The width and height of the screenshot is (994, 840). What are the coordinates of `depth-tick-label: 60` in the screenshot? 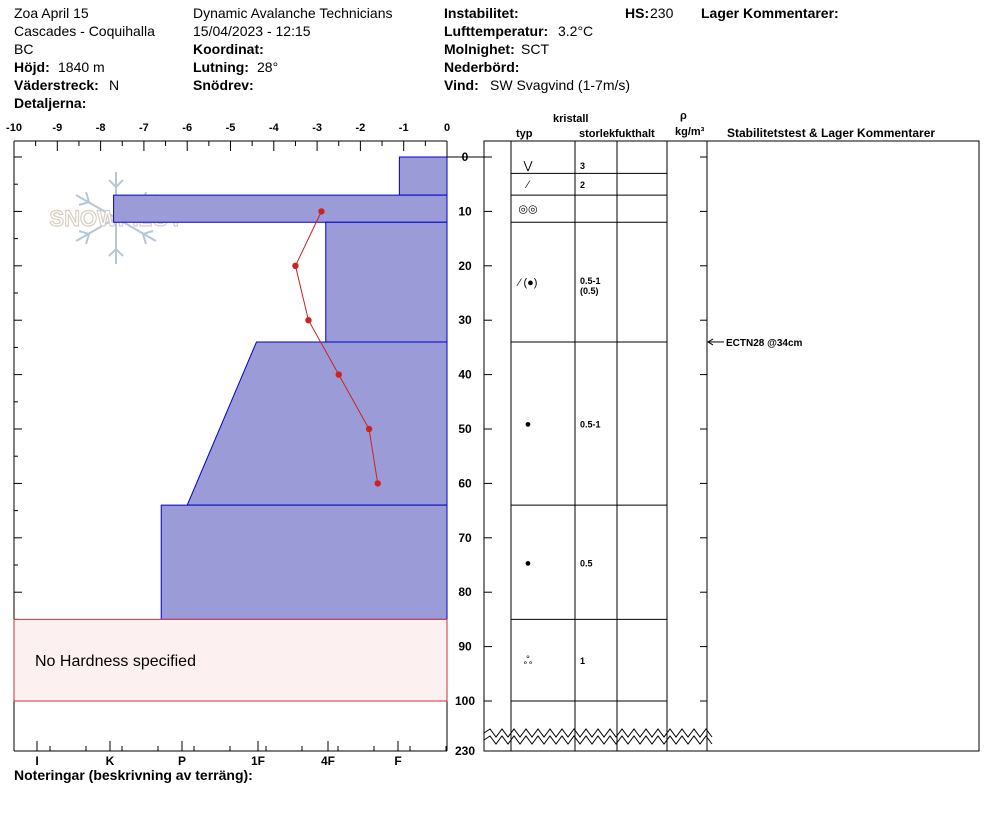 It's located at (465, 483).